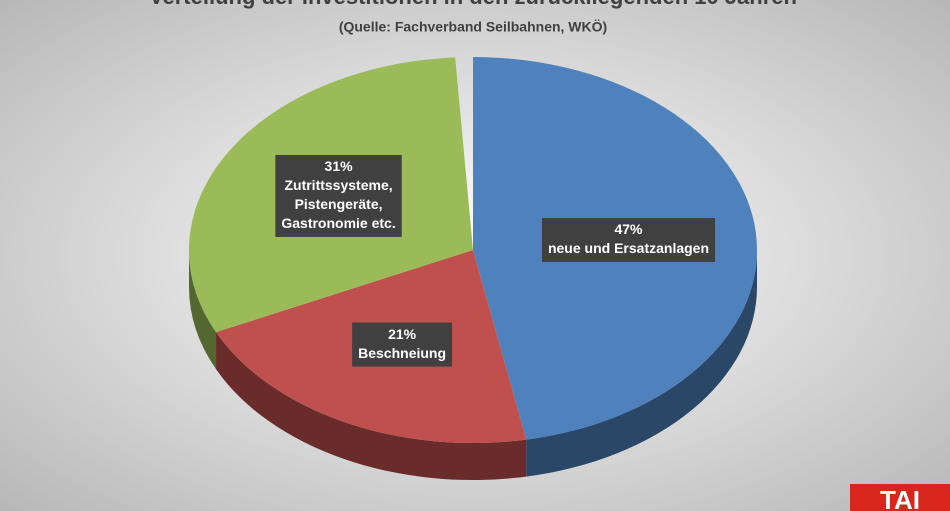 The height and width of the screenshot is (511, 950). I want to click on logo-box, so click(900, 497).